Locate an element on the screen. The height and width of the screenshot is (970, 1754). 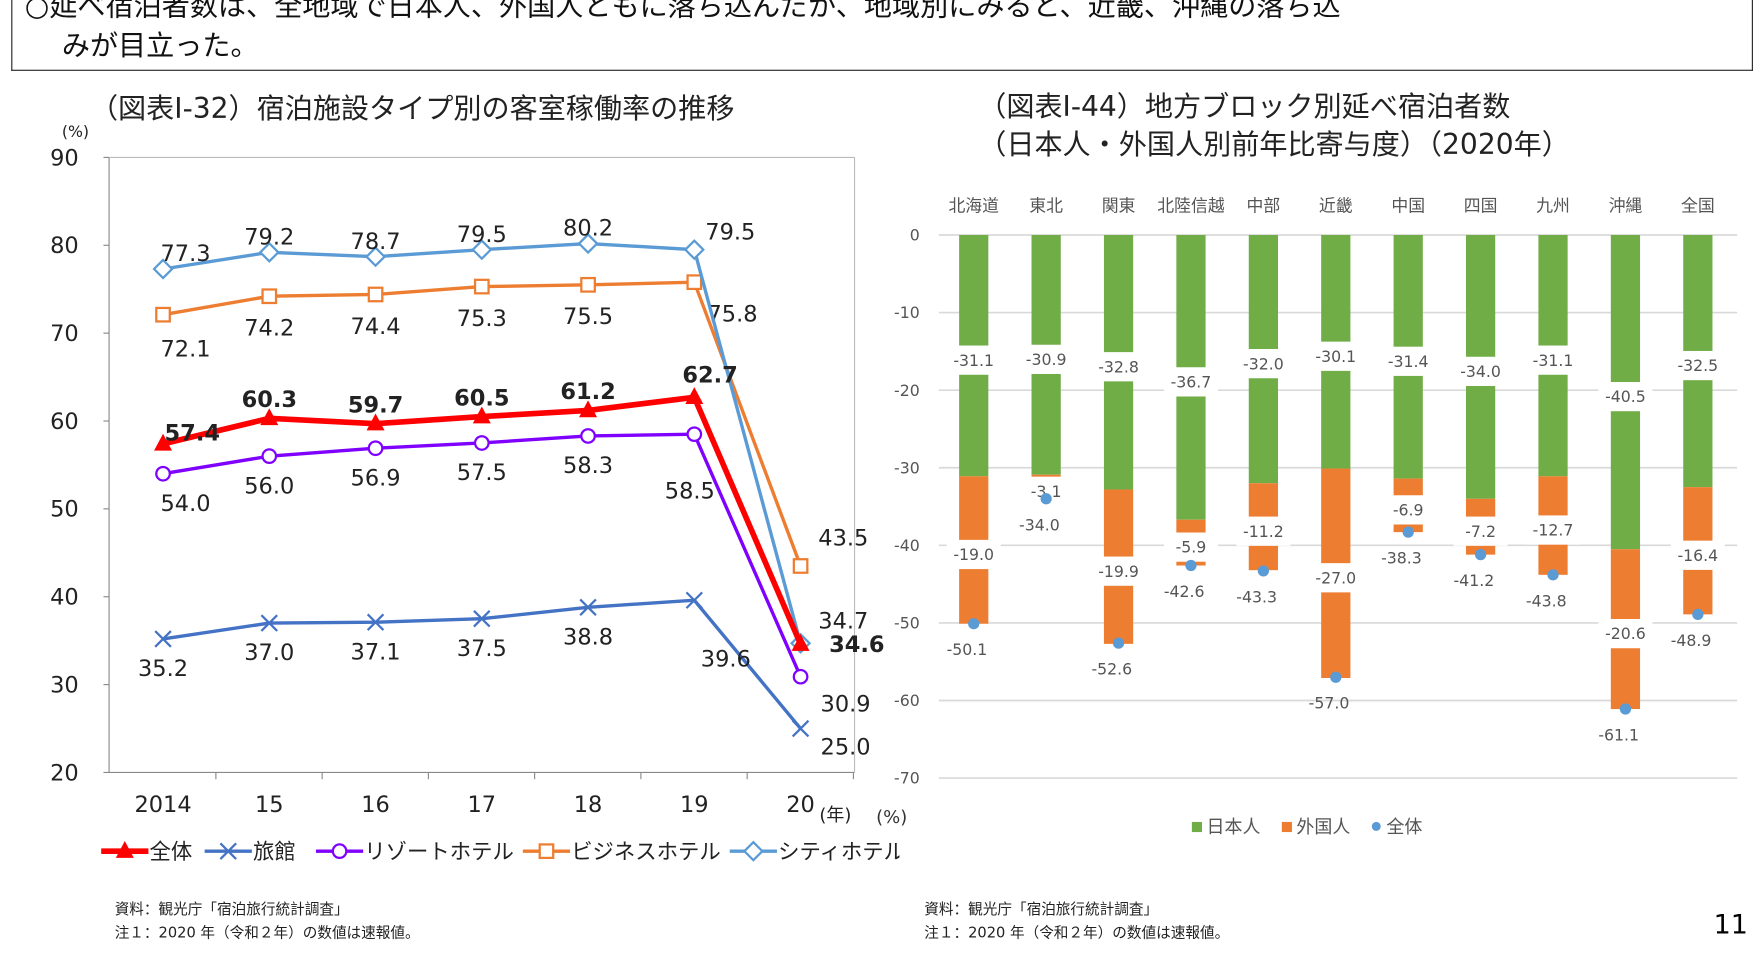
data-label-外国人: -11.2 is located at coordinates (1263, 531).